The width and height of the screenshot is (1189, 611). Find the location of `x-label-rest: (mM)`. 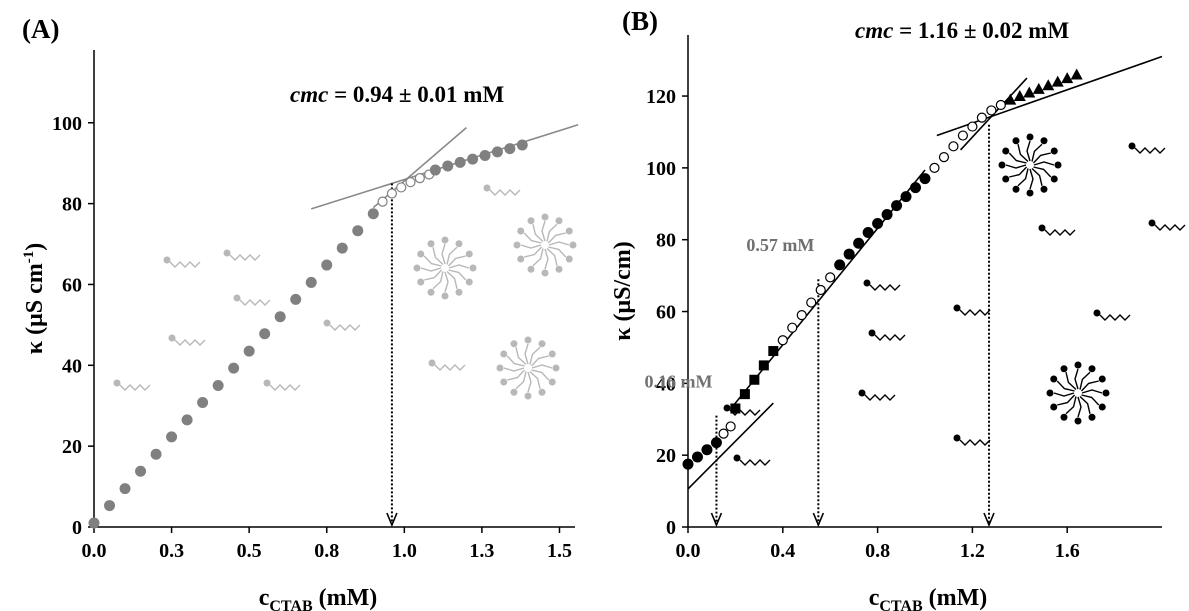

x-label-rest: (mM) is located at coordinates (345, 598).